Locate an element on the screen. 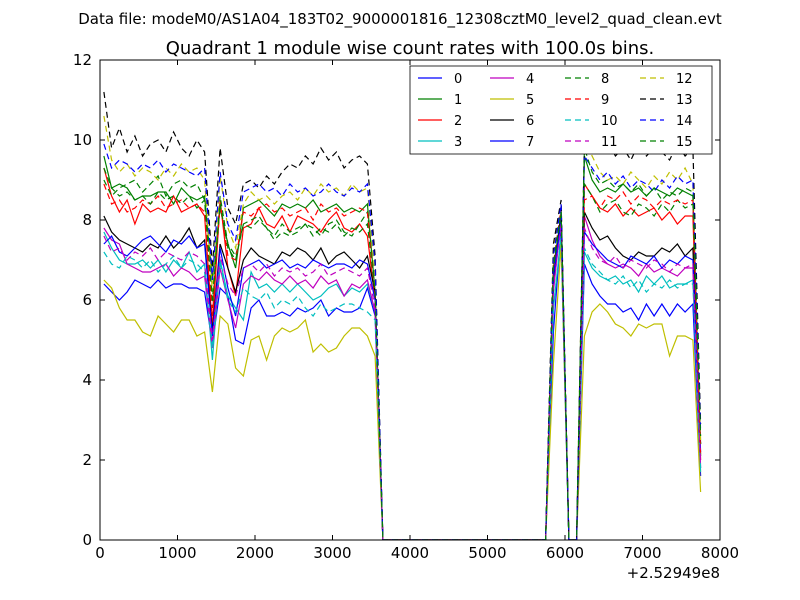 The width and height of the screenshot is (800, 600). legend-label-10: 10 is located at coordinates (609, 121).